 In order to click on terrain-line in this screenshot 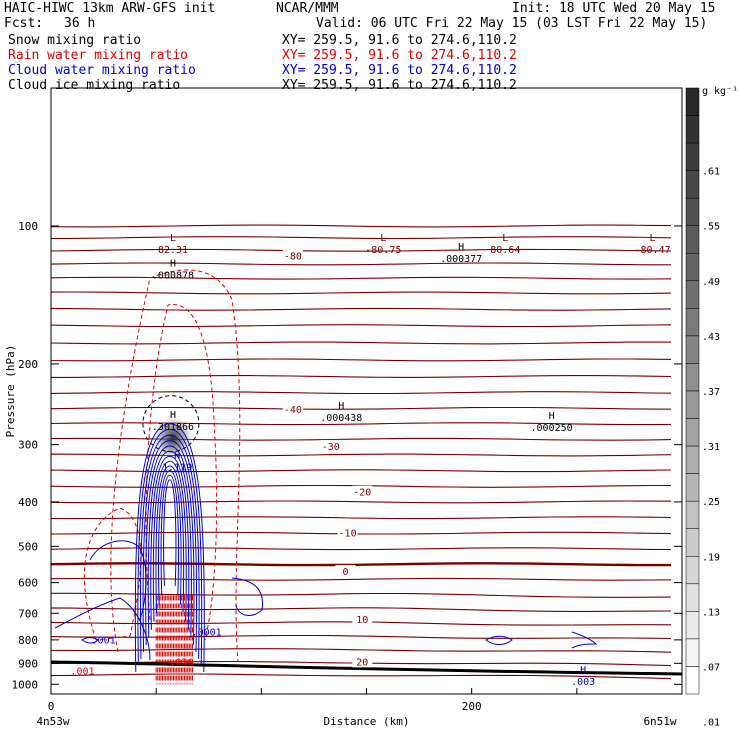, I will do `click(366, 668)`.